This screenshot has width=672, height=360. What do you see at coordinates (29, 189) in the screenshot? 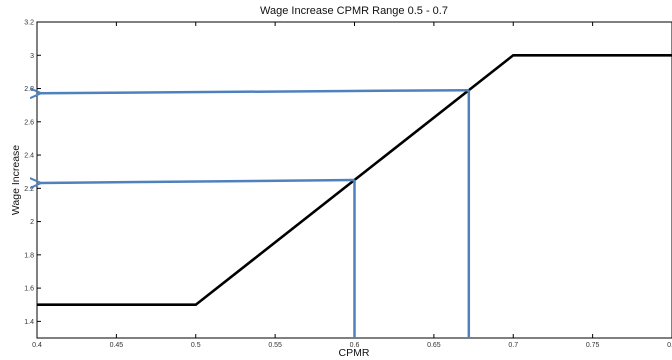
I see `y-tick-label: 2.2` at bounding box center [29, 189].